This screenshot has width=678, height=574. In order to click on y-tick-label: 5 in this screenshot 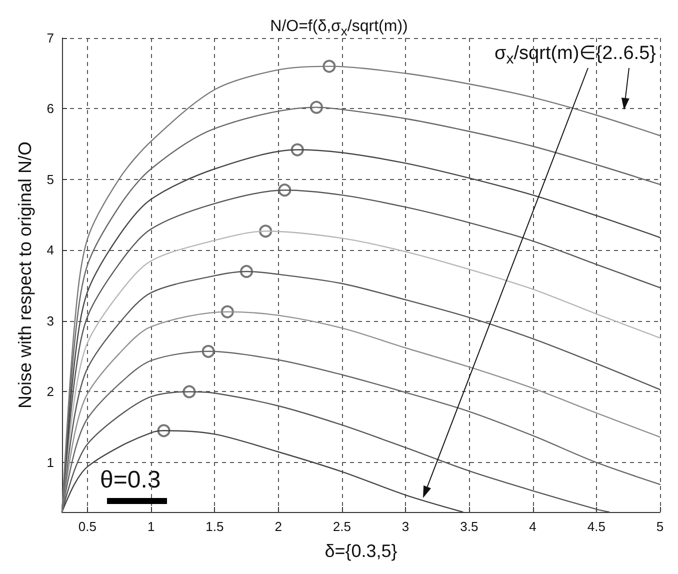, I will do `click(50, 179)`.